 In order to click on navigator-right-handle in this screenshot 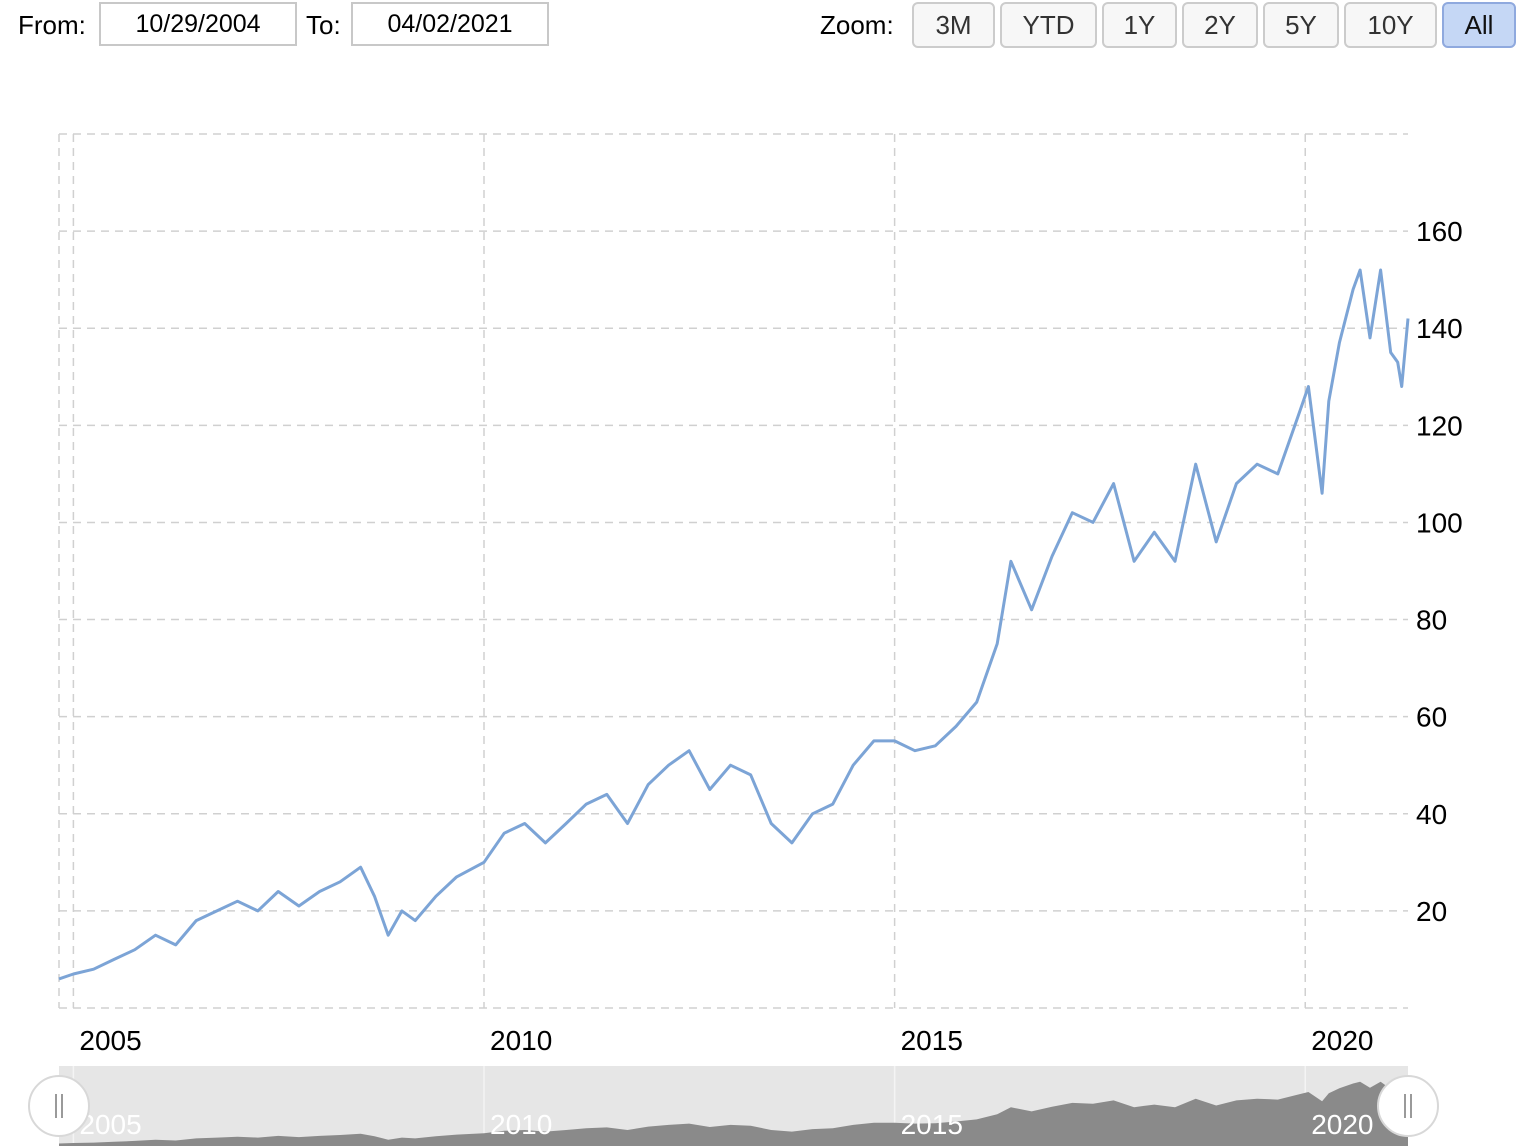, I will do `click(1408, 1106)`.